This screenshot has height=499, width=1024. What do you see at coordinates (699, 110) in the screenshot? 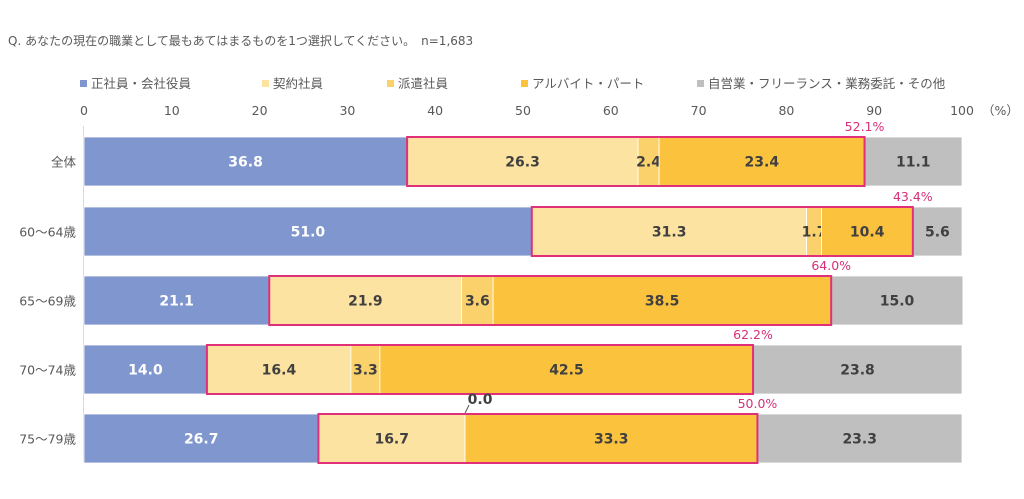
I see `x-tick-label: 70` at bounding box center [699, 110].